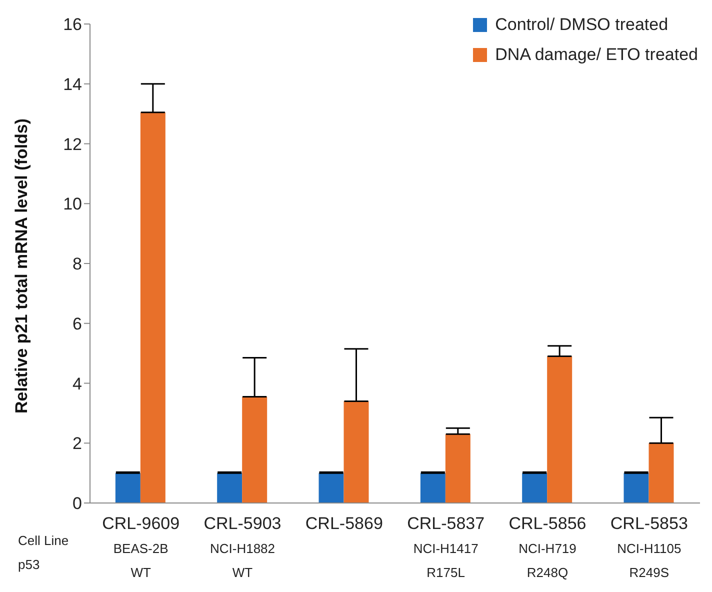  I want to click on y-tick-label: 6, so click(77, 324).